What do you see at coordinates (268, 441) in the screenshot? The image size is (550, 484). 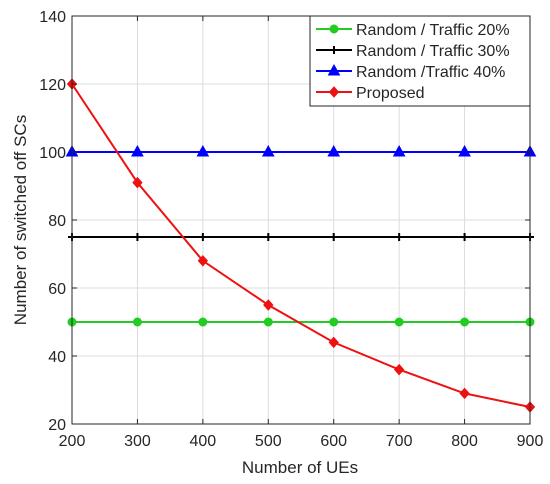 I see `x-tick-label: 500` at bounding box center [268, 441].